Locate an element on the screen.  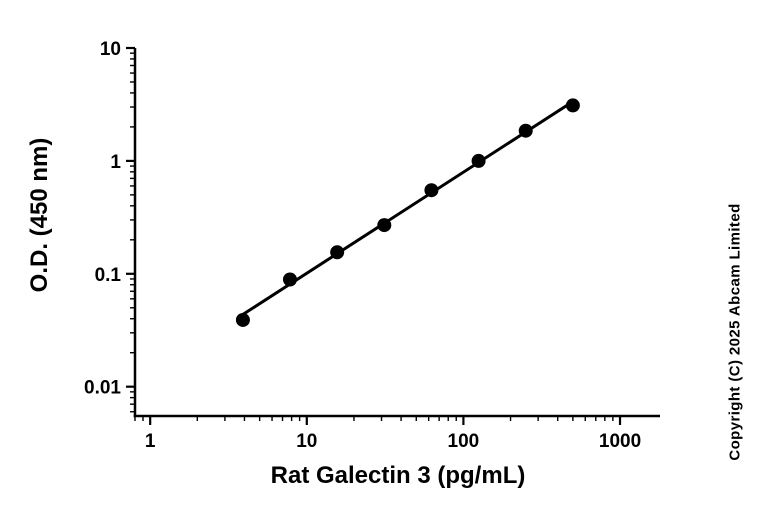
x-tick-label: 1000 is located at coordinates (620, 441).